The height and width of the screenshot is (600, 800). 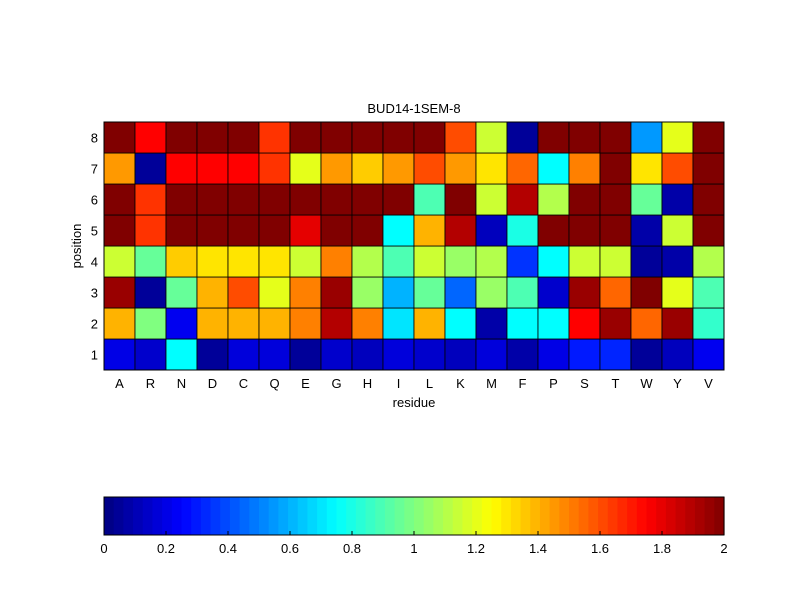 I want to click on colorbar-tick-label: 1, so click(x=413, y=548).